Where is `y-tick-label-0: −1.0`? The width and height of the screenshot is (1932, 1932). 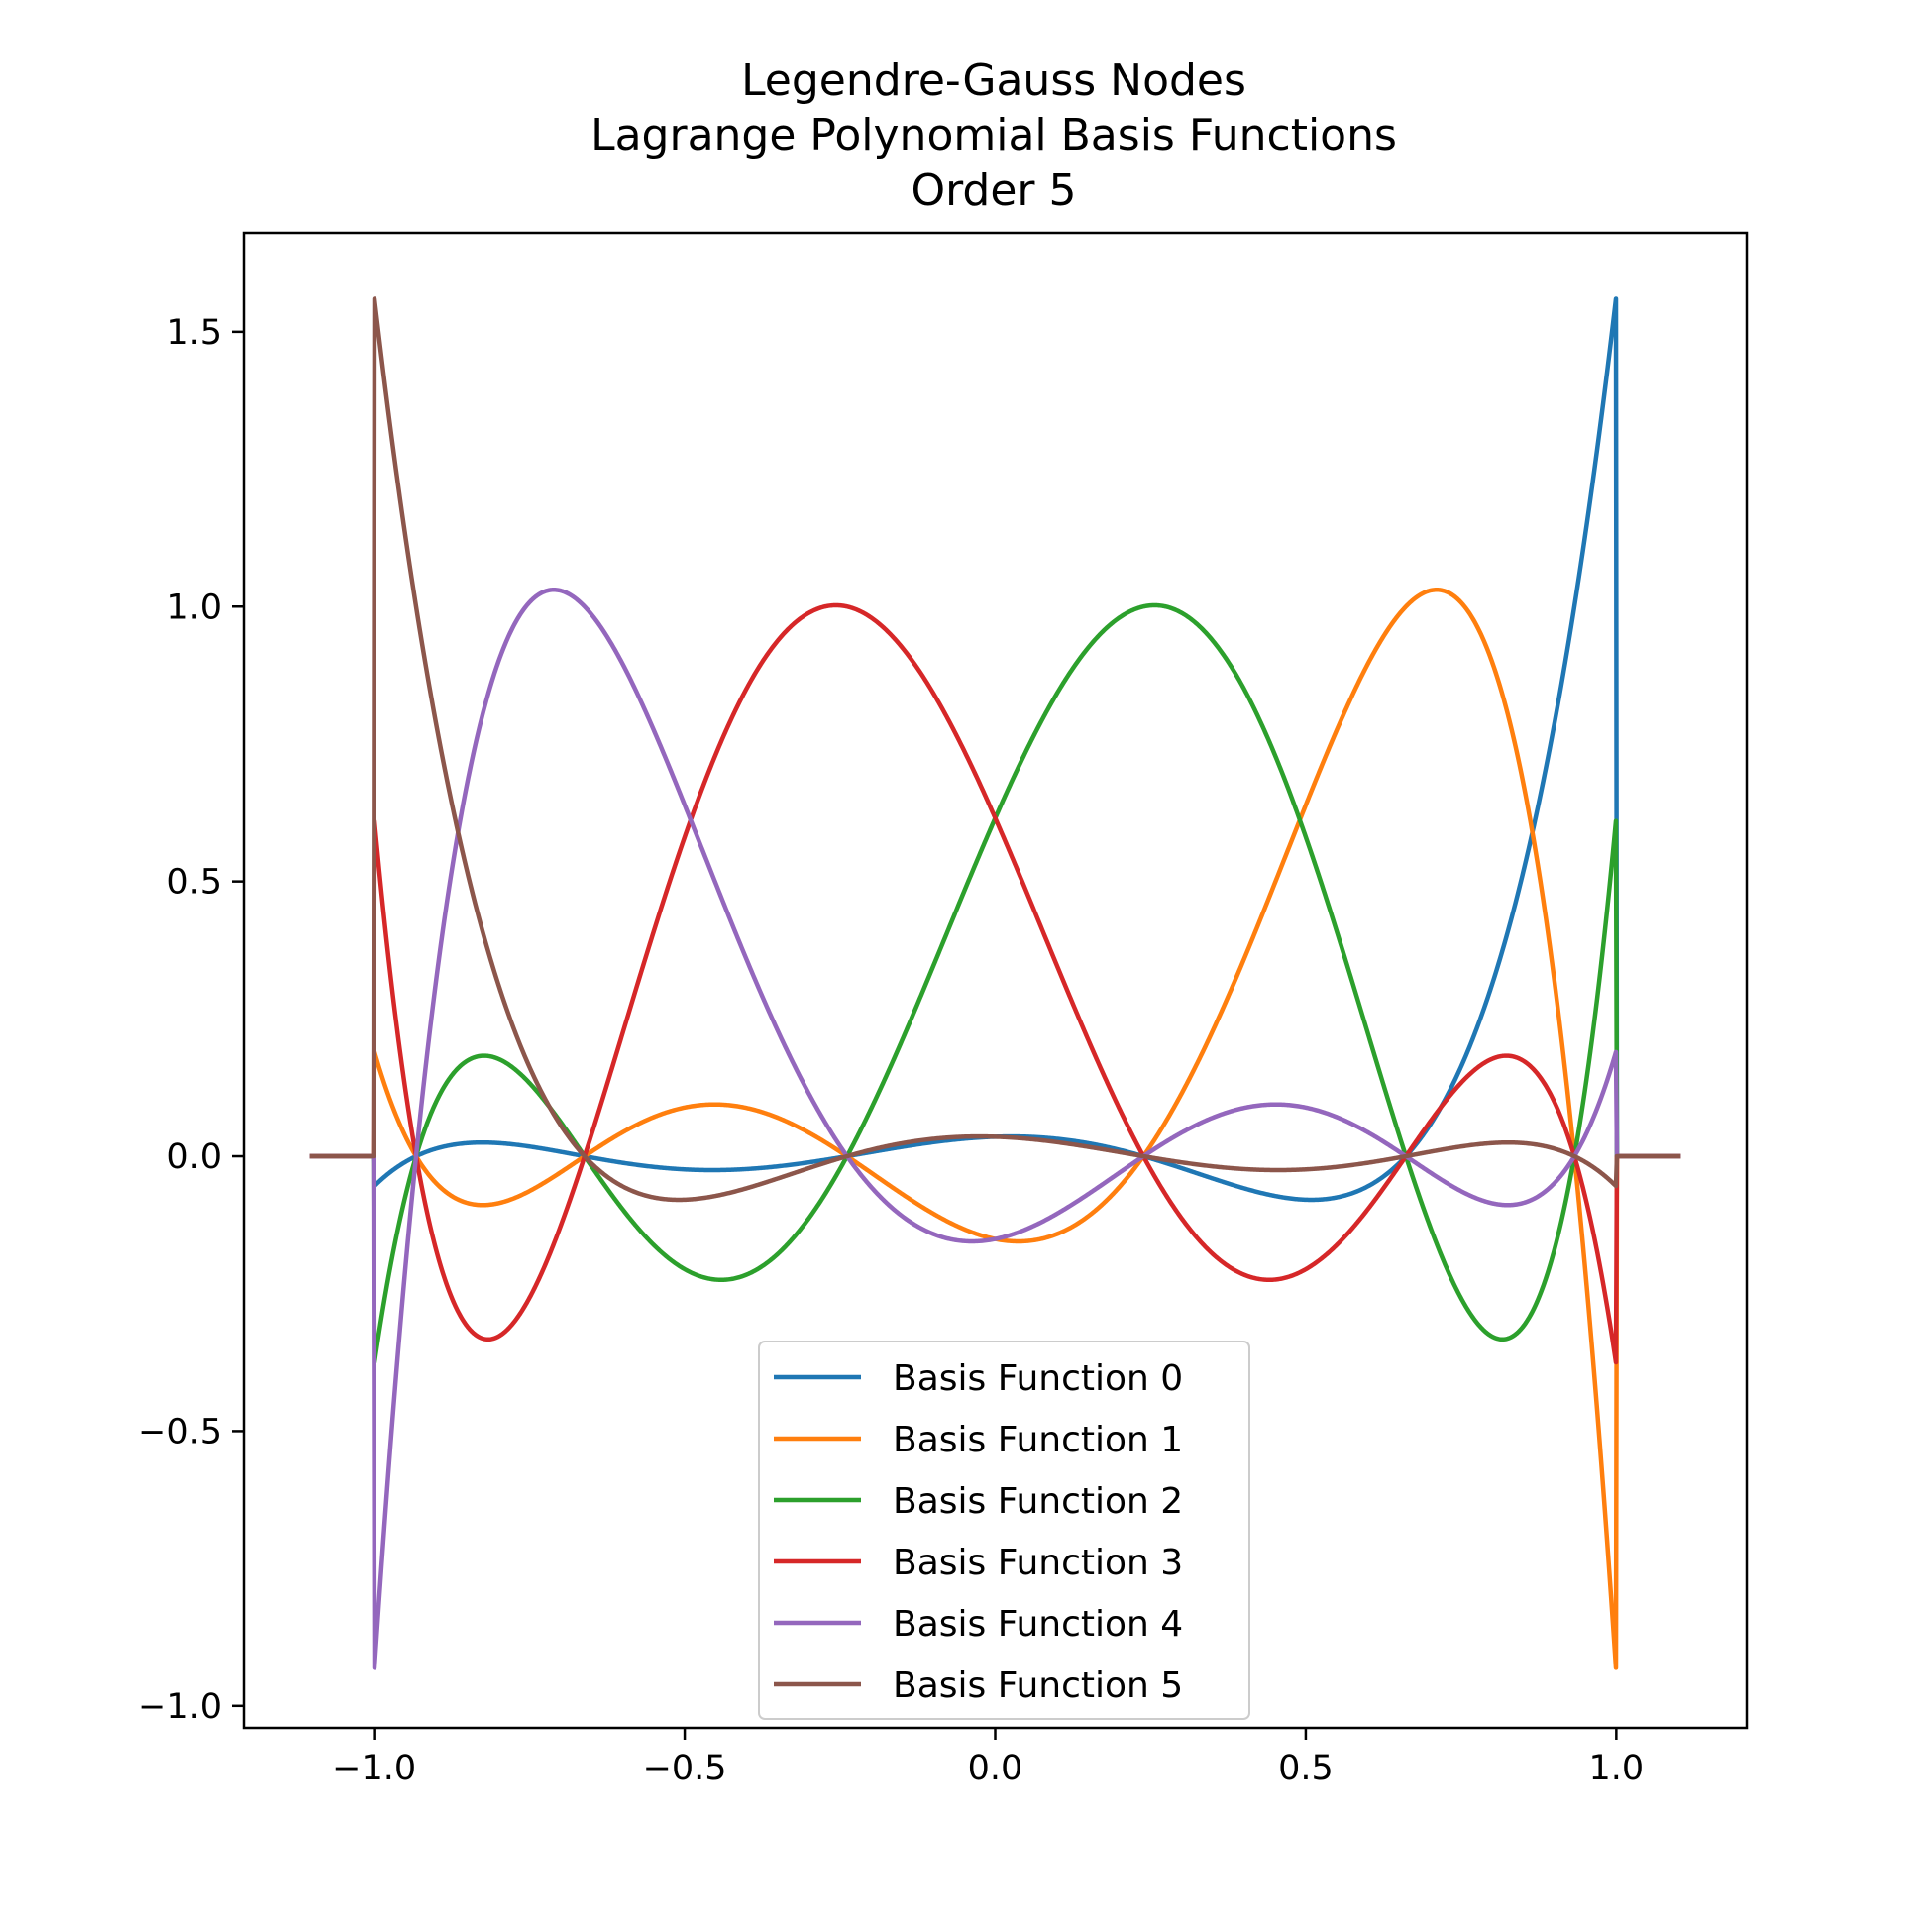 y-tick-label-0: −1.0 is located at coordinates (180, 1707).